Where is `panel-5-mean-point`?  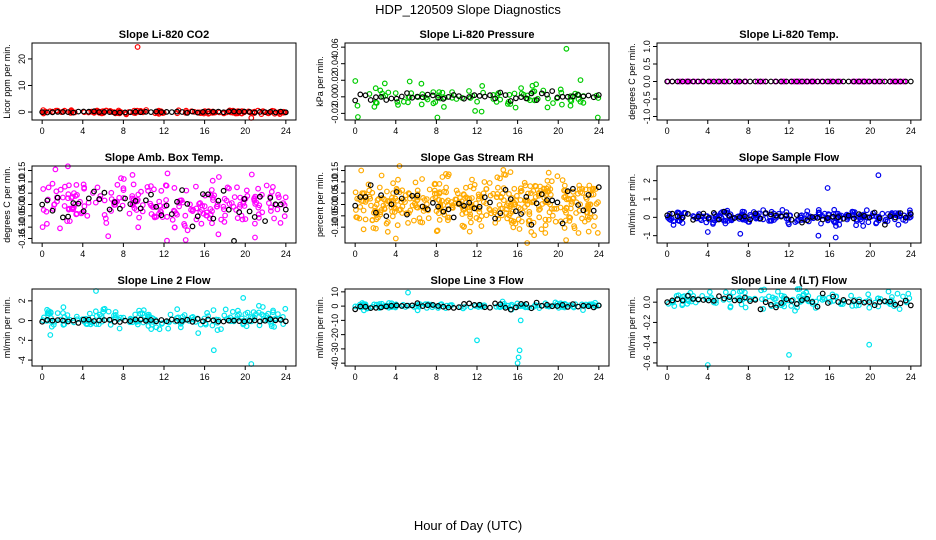
panel-5-mean-point is located at coordinates (412, 195).